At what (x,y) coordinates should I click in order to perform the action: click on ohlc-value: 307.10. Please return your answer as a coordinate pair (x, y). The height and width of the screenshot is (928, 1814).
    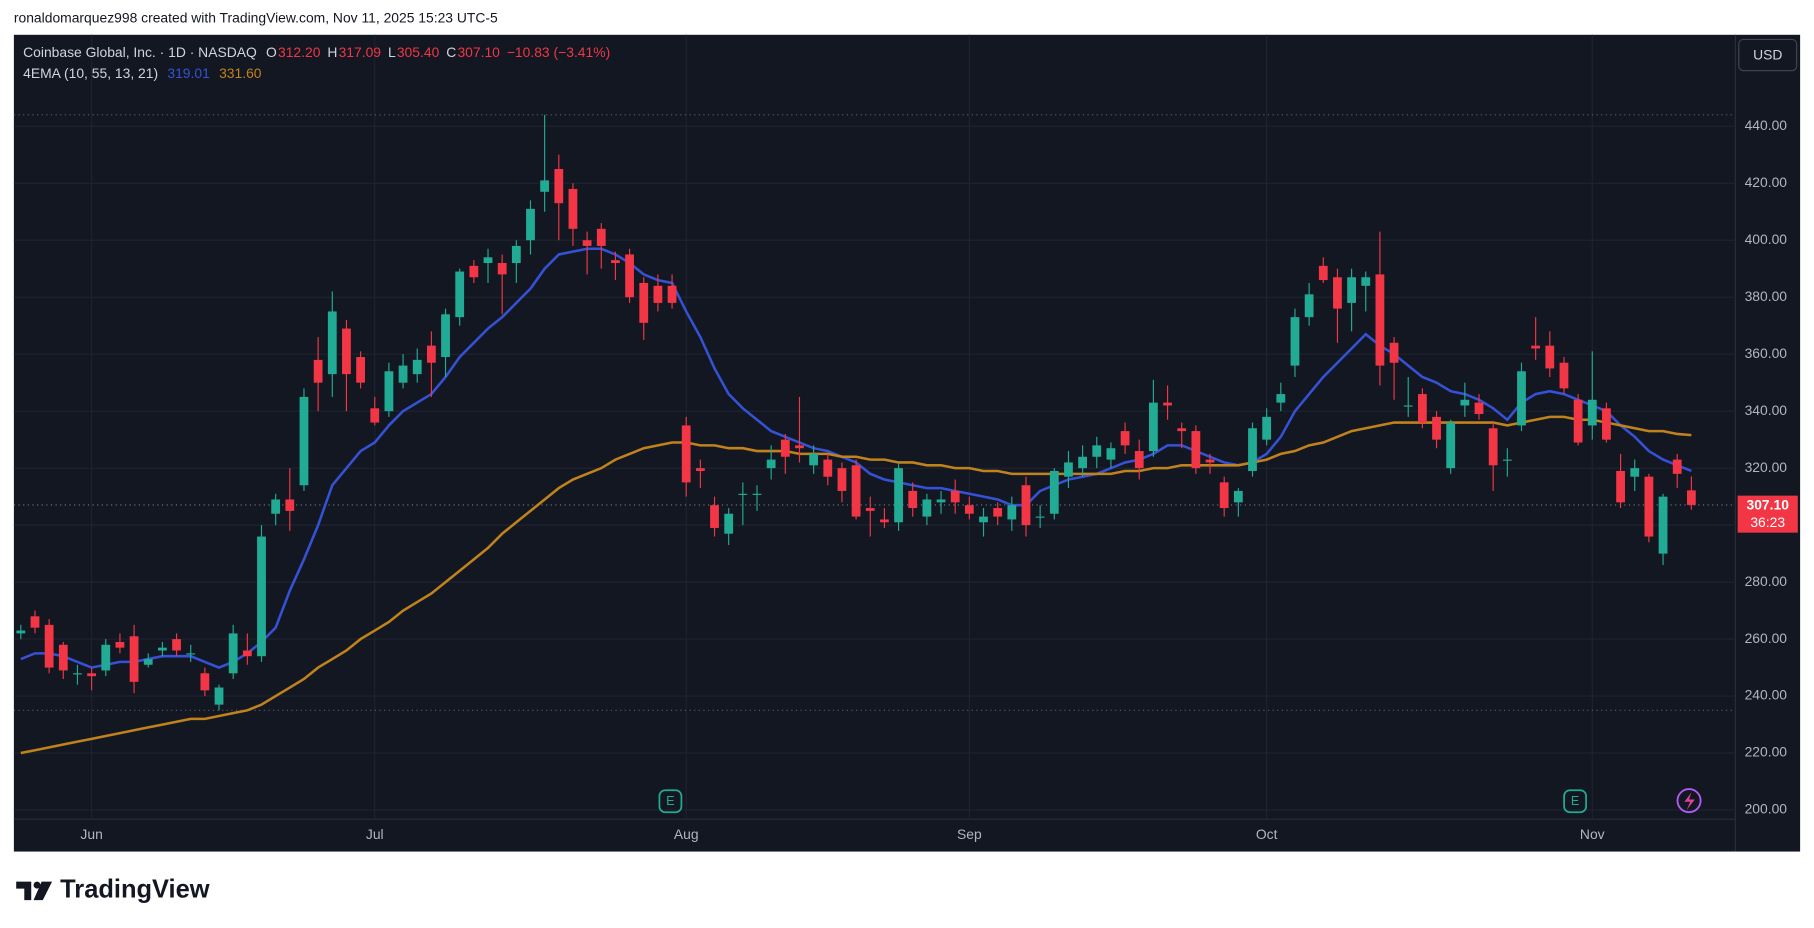
    Looking at the image, I should click on (478, 52).